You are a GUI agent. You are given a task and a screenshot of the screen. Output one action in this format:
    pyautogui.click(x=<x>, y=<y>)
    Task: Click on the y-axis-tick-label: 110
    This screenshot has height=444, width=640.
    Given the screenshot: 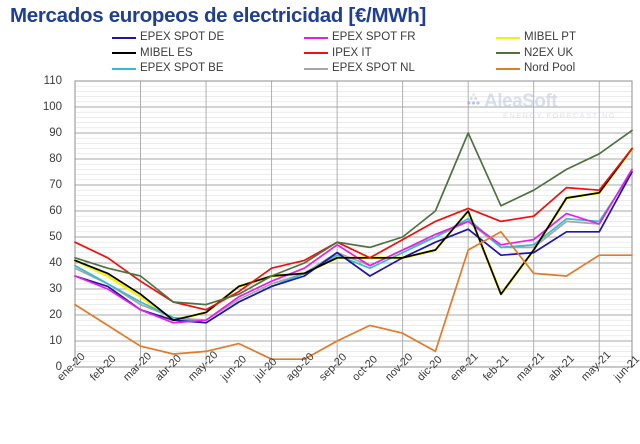 What is the action you would take?
    pyautogui.click(x=52, y=81)
    